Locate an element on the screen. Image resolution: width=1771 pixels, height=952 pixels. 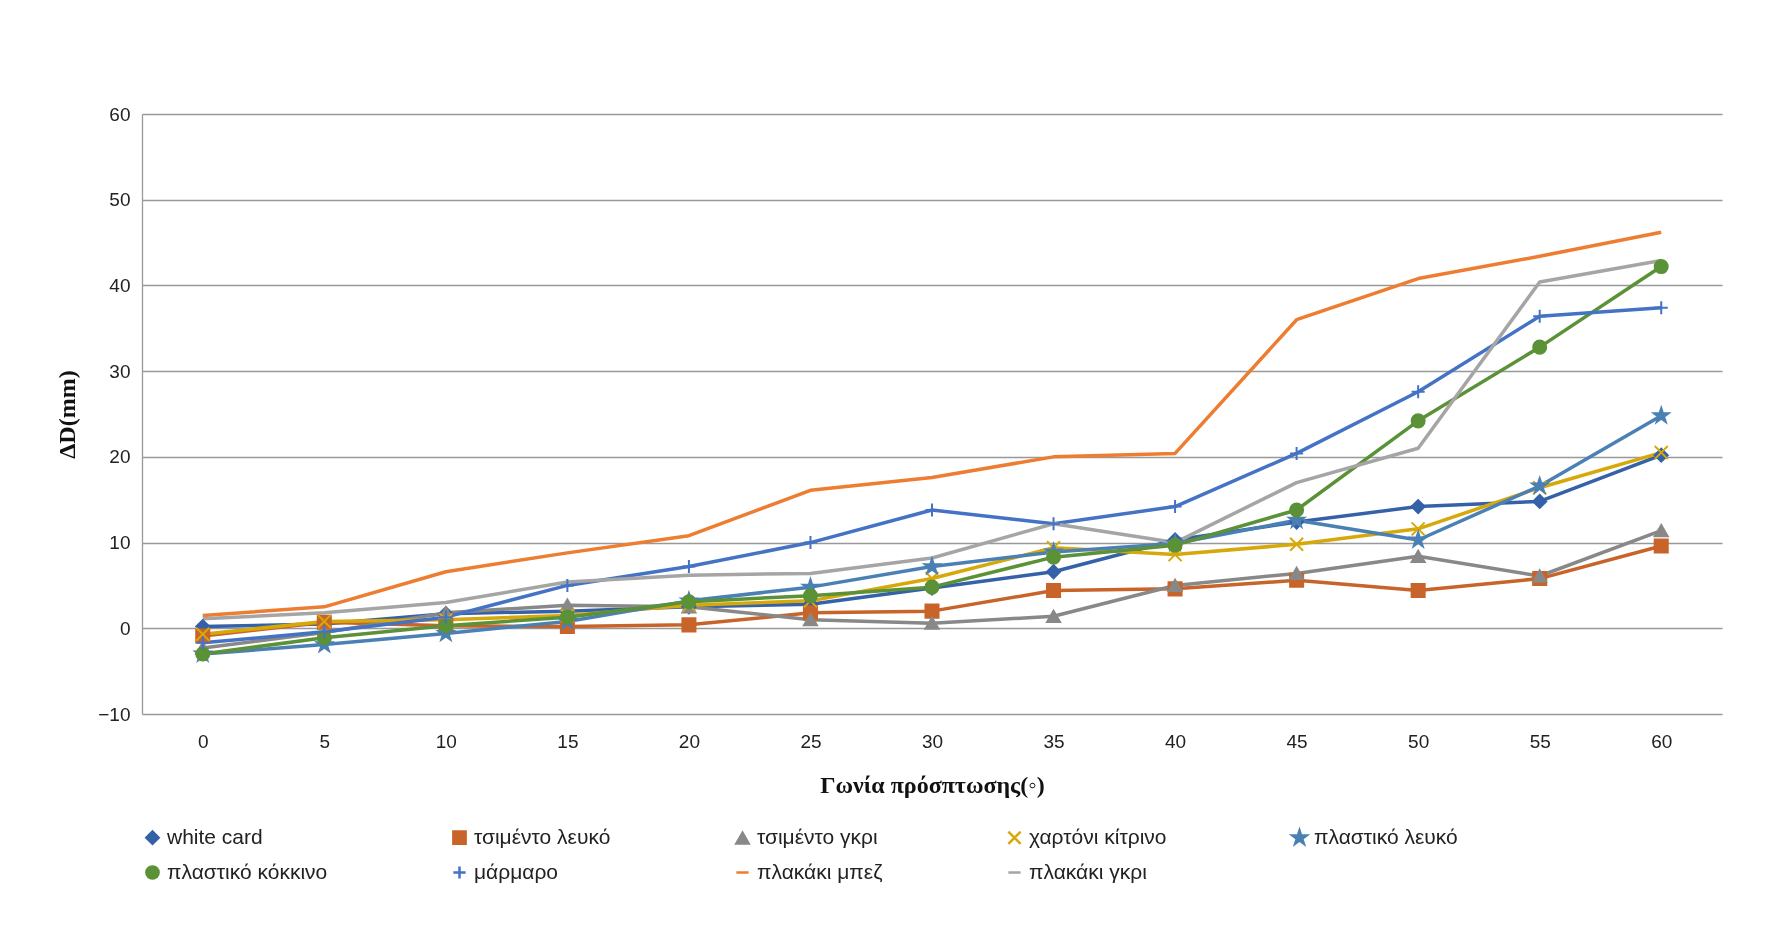
x-tick-label: 60 is located at coordinates (1662, 741).